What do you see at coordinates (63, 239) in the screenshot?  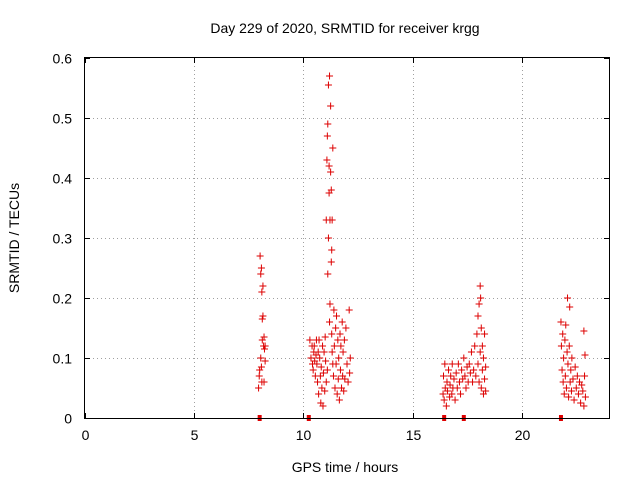 I see `y-tick-label: 0.3` at bounding box center [63, 239].